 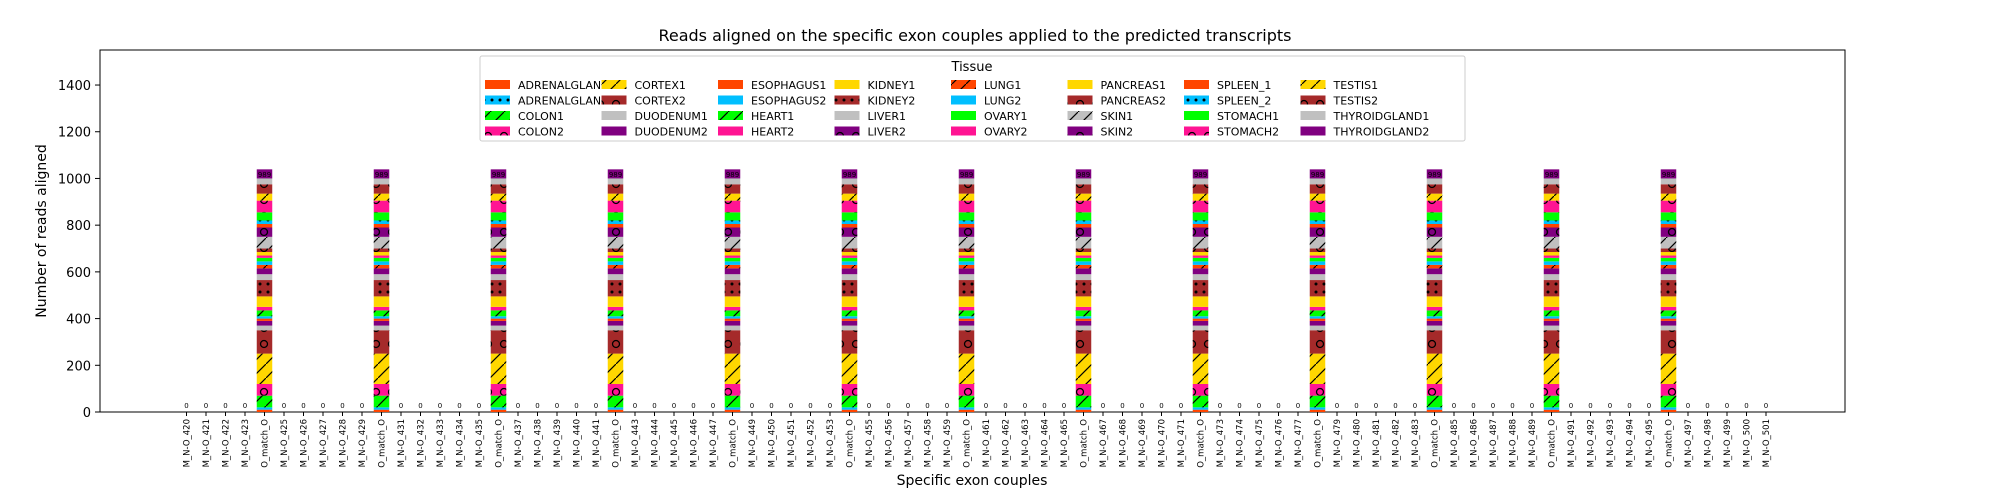 What do you see at coordinates (948, 443) in the screenshot?
I see `x-tick-label: M_N-O_459` at bounding box center [948, 443].